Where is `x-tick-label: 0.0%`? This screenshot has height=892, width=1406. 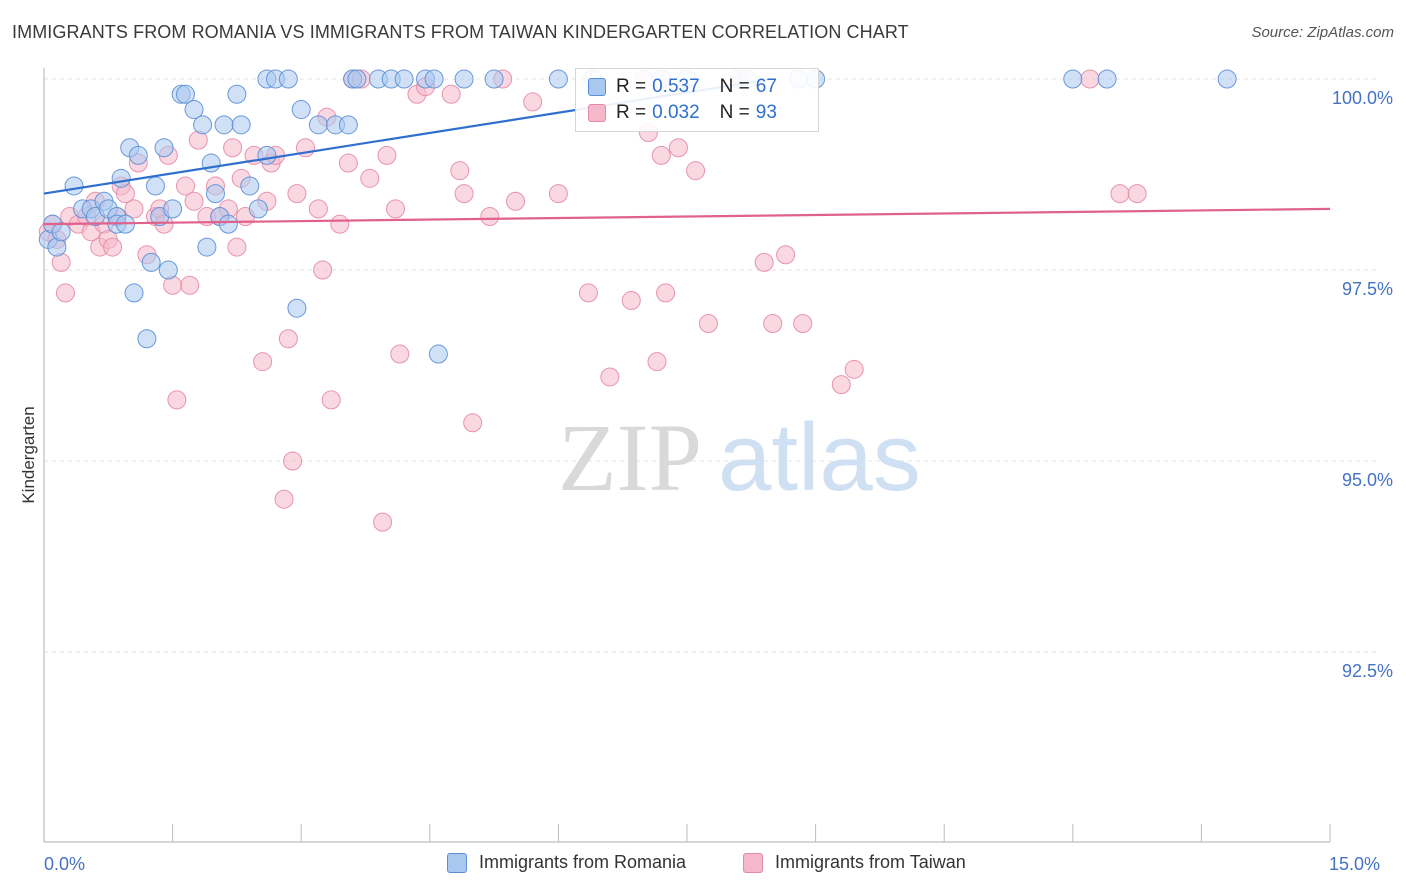
x-tick-label: 0.0% is located at coordinates (64, 864).